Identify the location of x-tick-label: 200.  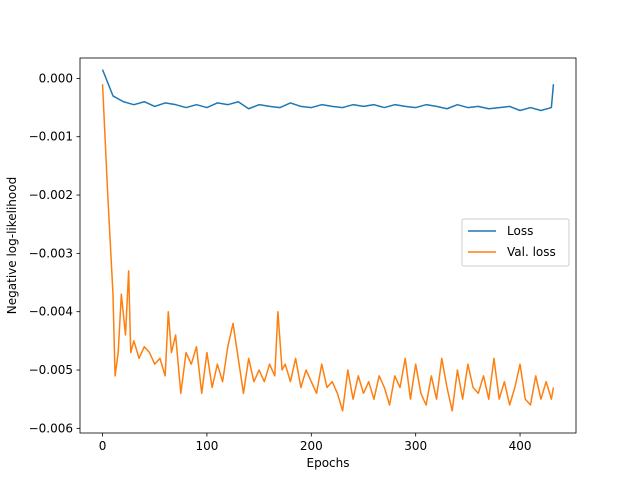
(311, 446).